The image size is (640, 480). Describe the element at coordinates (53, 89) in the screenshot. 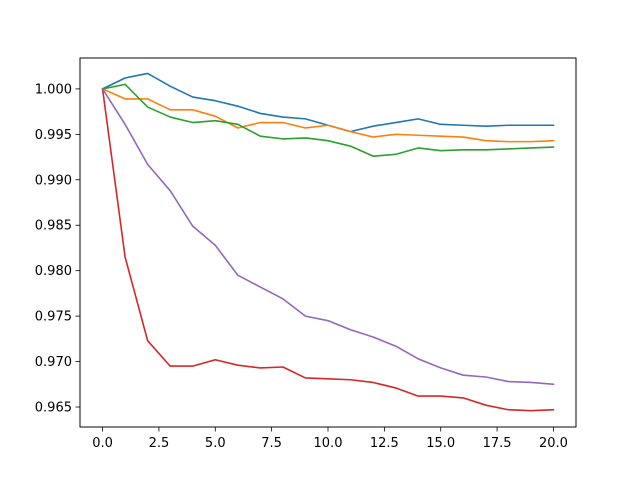

I see `y-tick-label: 1.000` at that location.